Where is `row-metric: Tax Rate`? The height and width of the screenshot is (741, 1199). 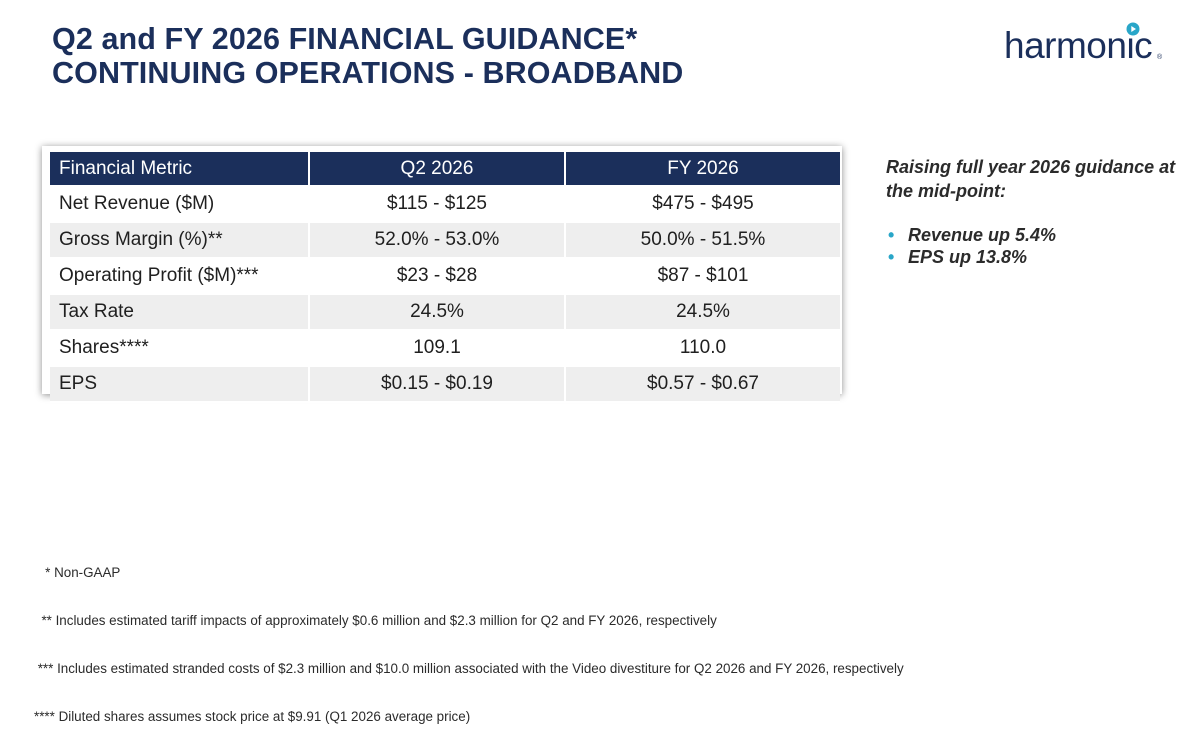
row-metric: Tax Rate is located at coordinates (180, 313).